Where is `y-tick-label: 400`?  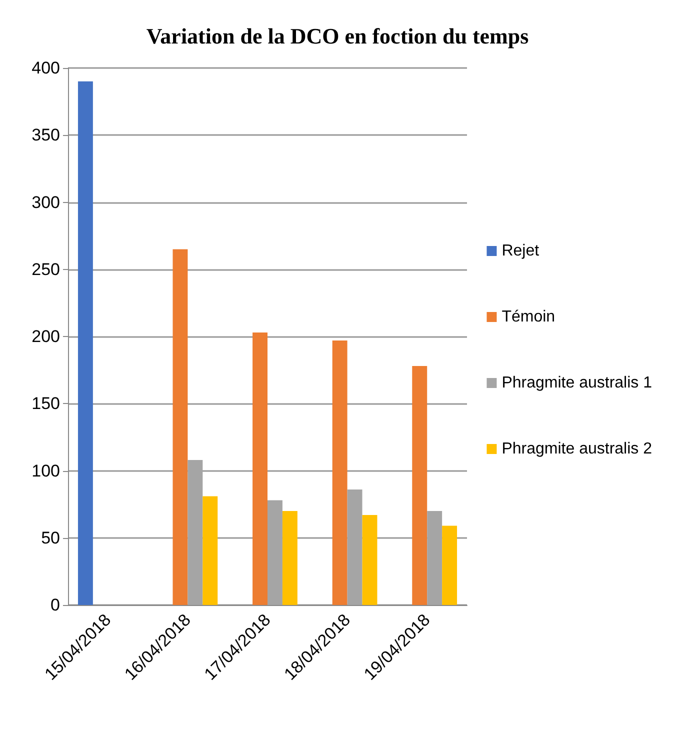
y-tick-label: 400 is located at coordinates (46, 68).